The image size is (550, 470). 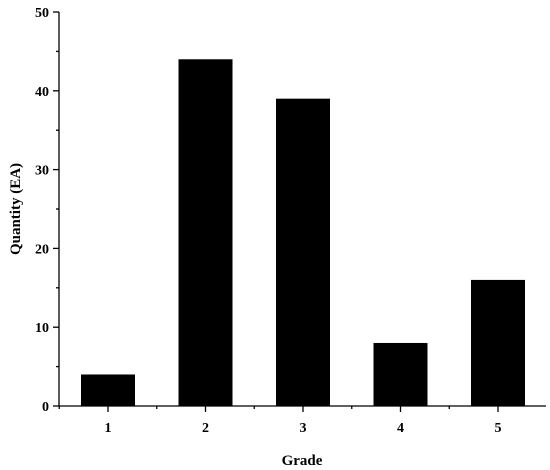 What do you see at coordinates (42, 171) in the screenshot?
I see `y-tick-label: 30` at bounding box center [42, 171].